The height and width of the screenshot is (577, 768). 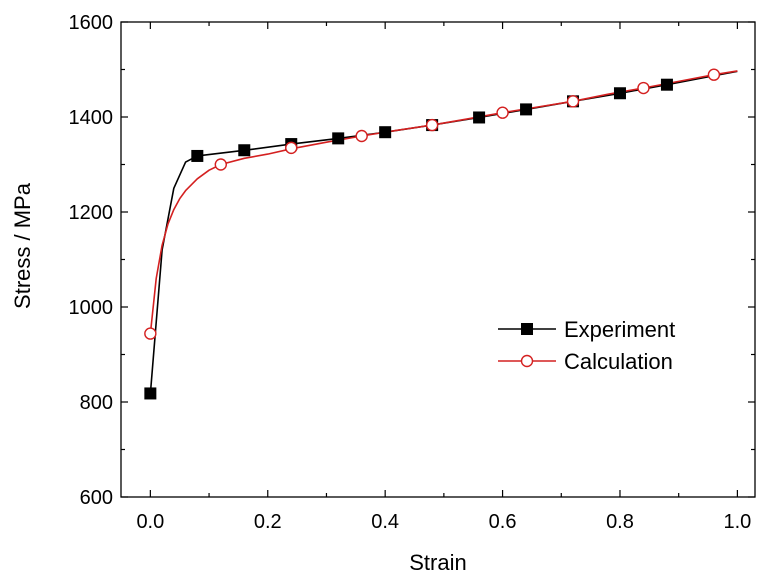 What do you see at coordinates (586, 345) in the screenshot?
I see `legend: Experiment Calculation` at bounding box center [586, 345].